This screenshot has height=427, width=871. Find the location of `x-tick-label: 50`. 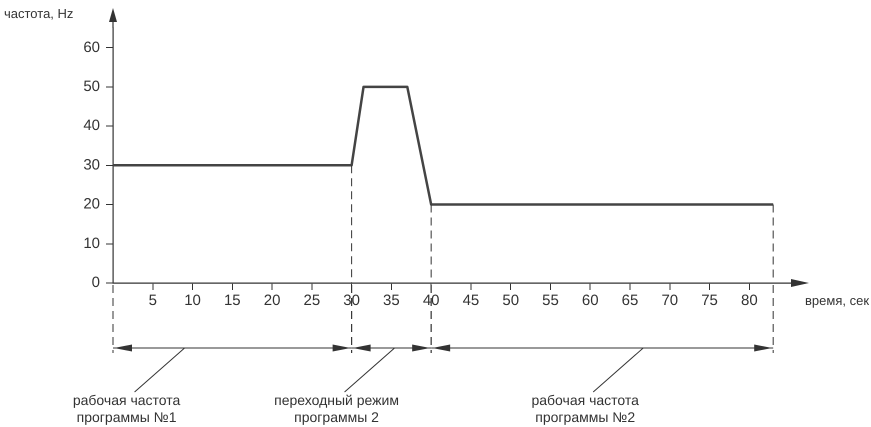

x-tick-label: 50 is located at coordinates (511, 301).